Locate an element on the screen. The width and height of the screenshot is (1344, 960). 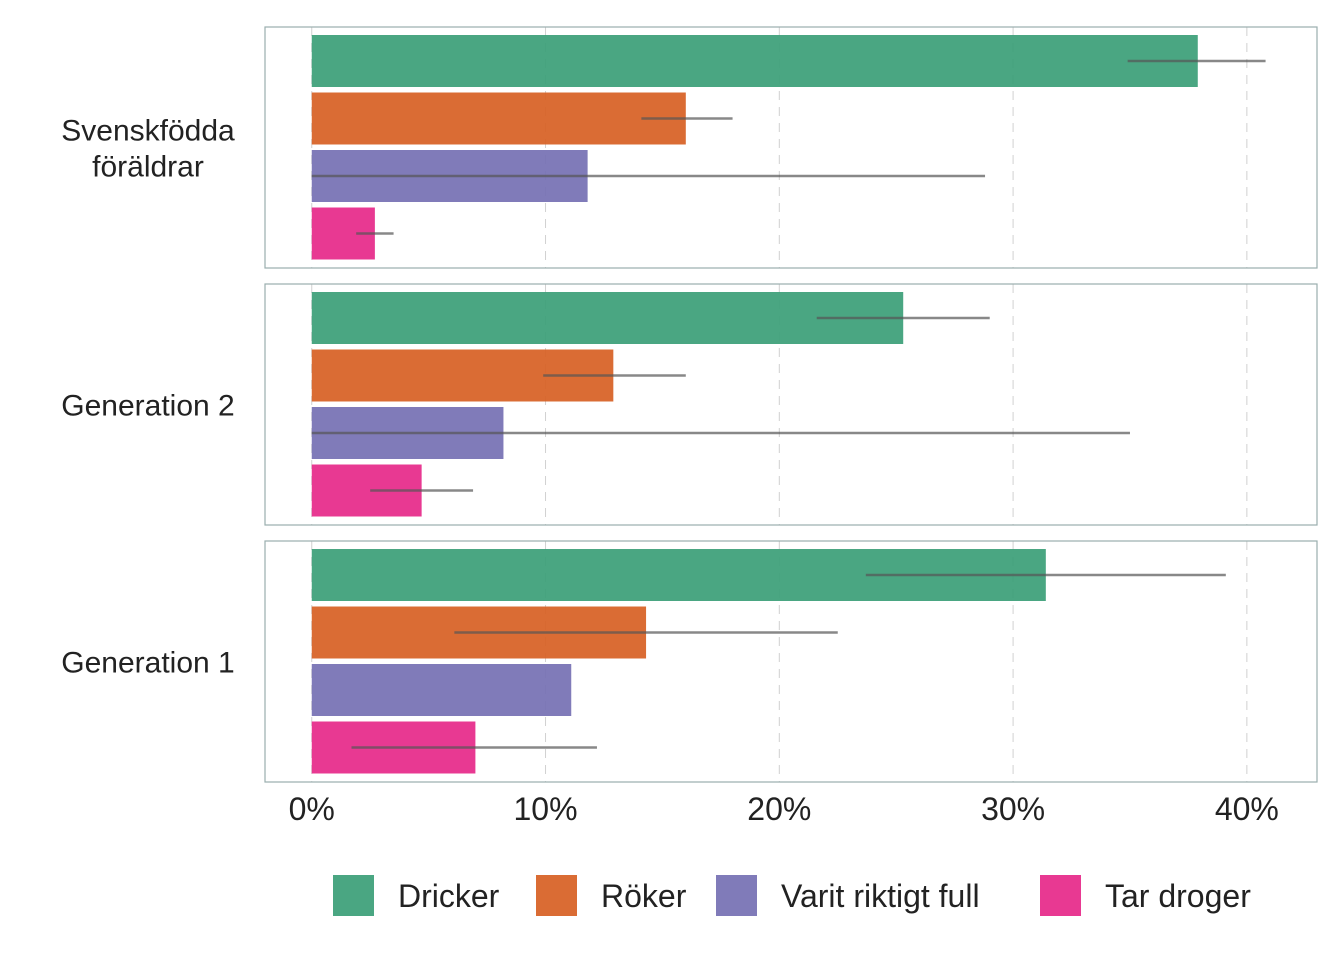
facet-label: Svenskfödda föräldrar is located at coordinates (148, 149).